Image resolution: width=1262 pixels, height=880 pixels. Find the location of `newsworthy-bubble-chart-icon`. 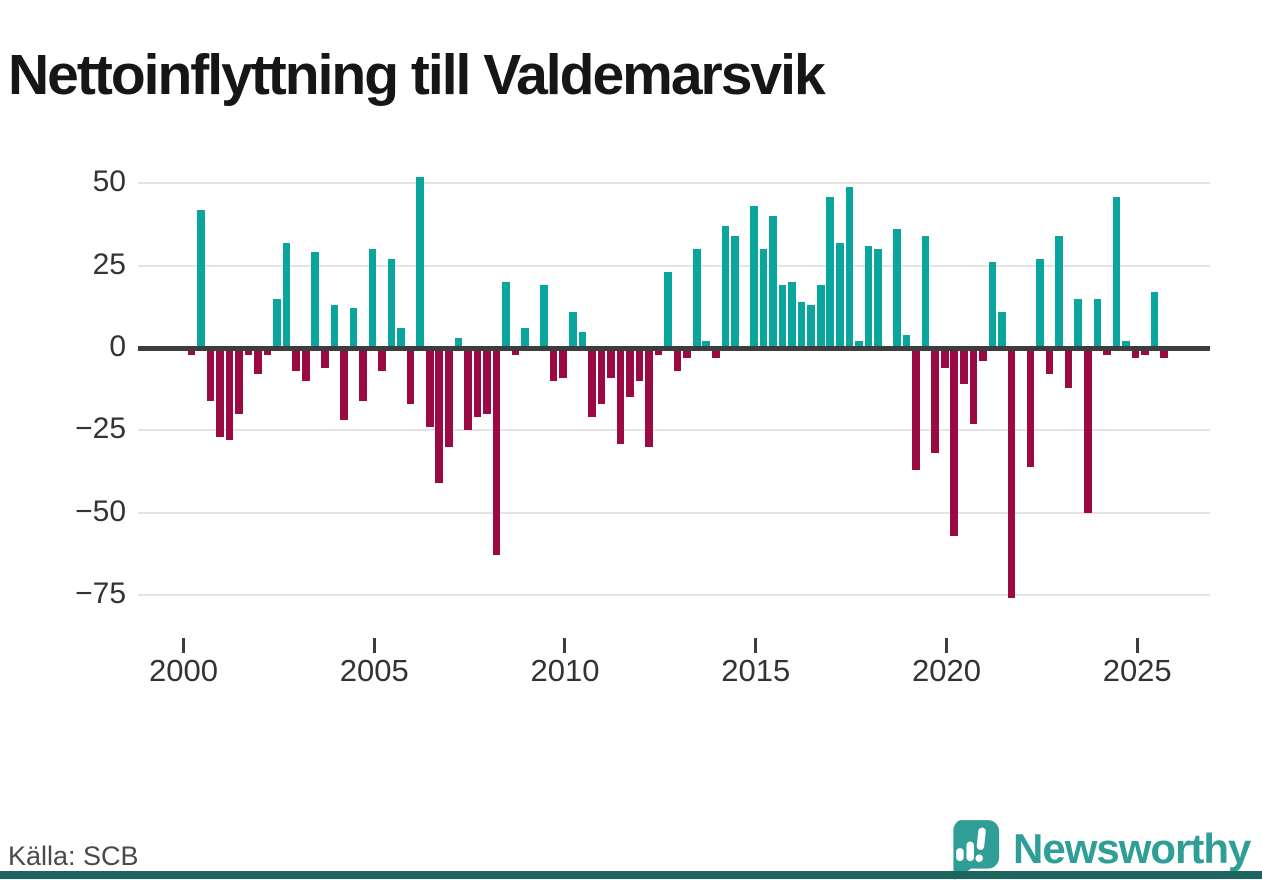

newsworthy-bubble-chart-icon is located at coordinates (976, 850).